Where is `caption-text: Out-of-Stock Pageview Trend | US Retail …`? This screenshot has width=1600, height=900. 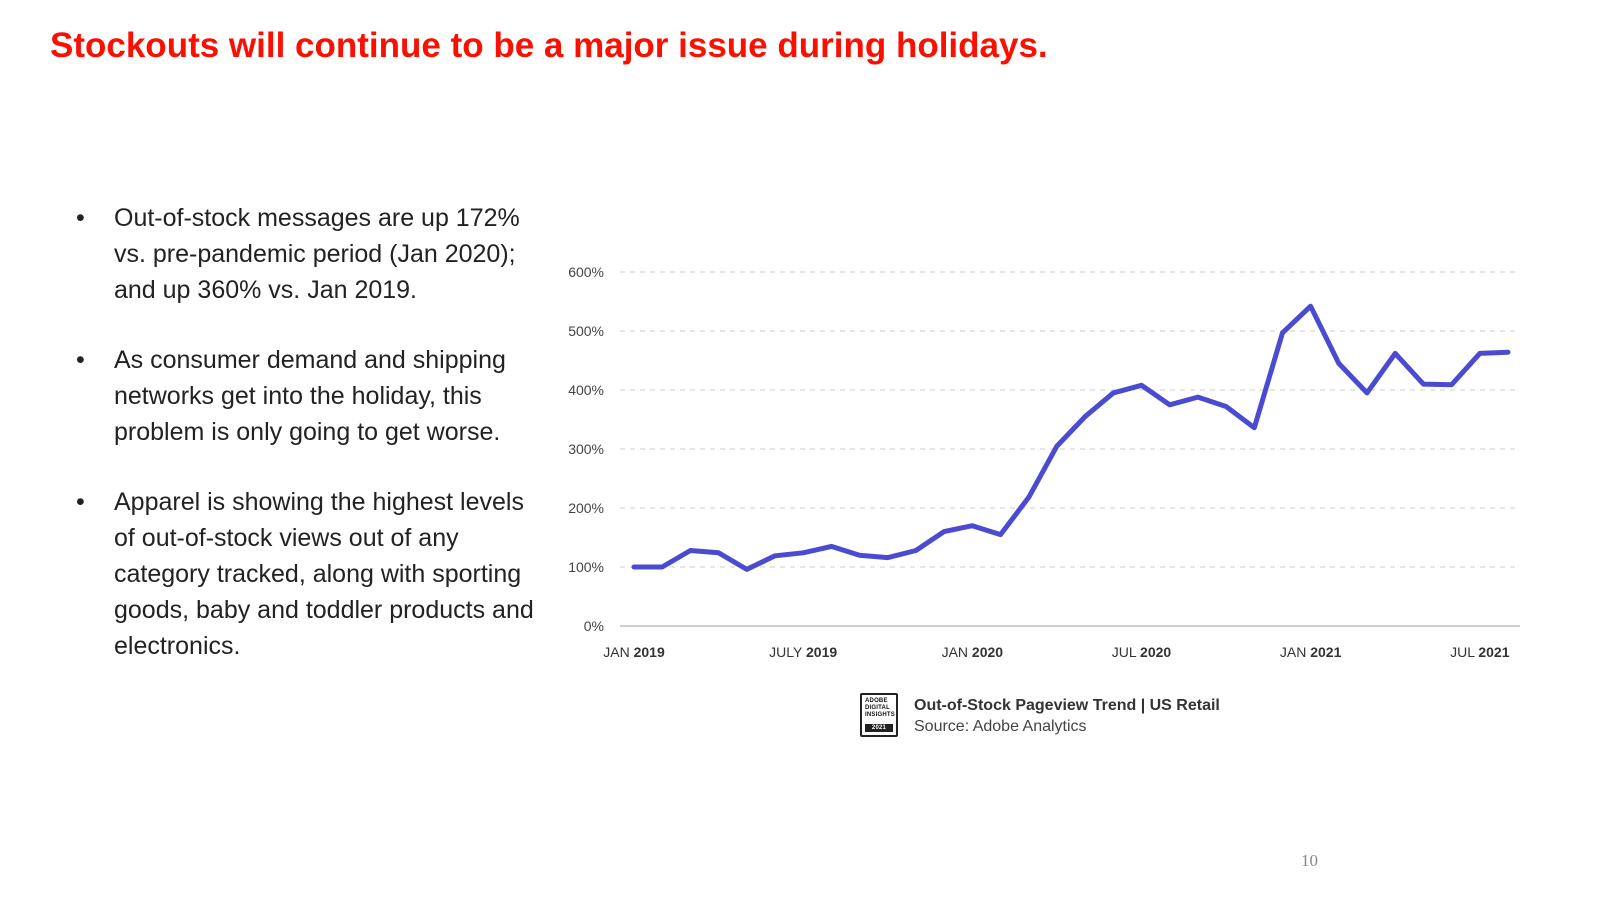 caption-text: Out-of-Stock Pageview Trend | US Retail … is located at coordinates (1067, 716).